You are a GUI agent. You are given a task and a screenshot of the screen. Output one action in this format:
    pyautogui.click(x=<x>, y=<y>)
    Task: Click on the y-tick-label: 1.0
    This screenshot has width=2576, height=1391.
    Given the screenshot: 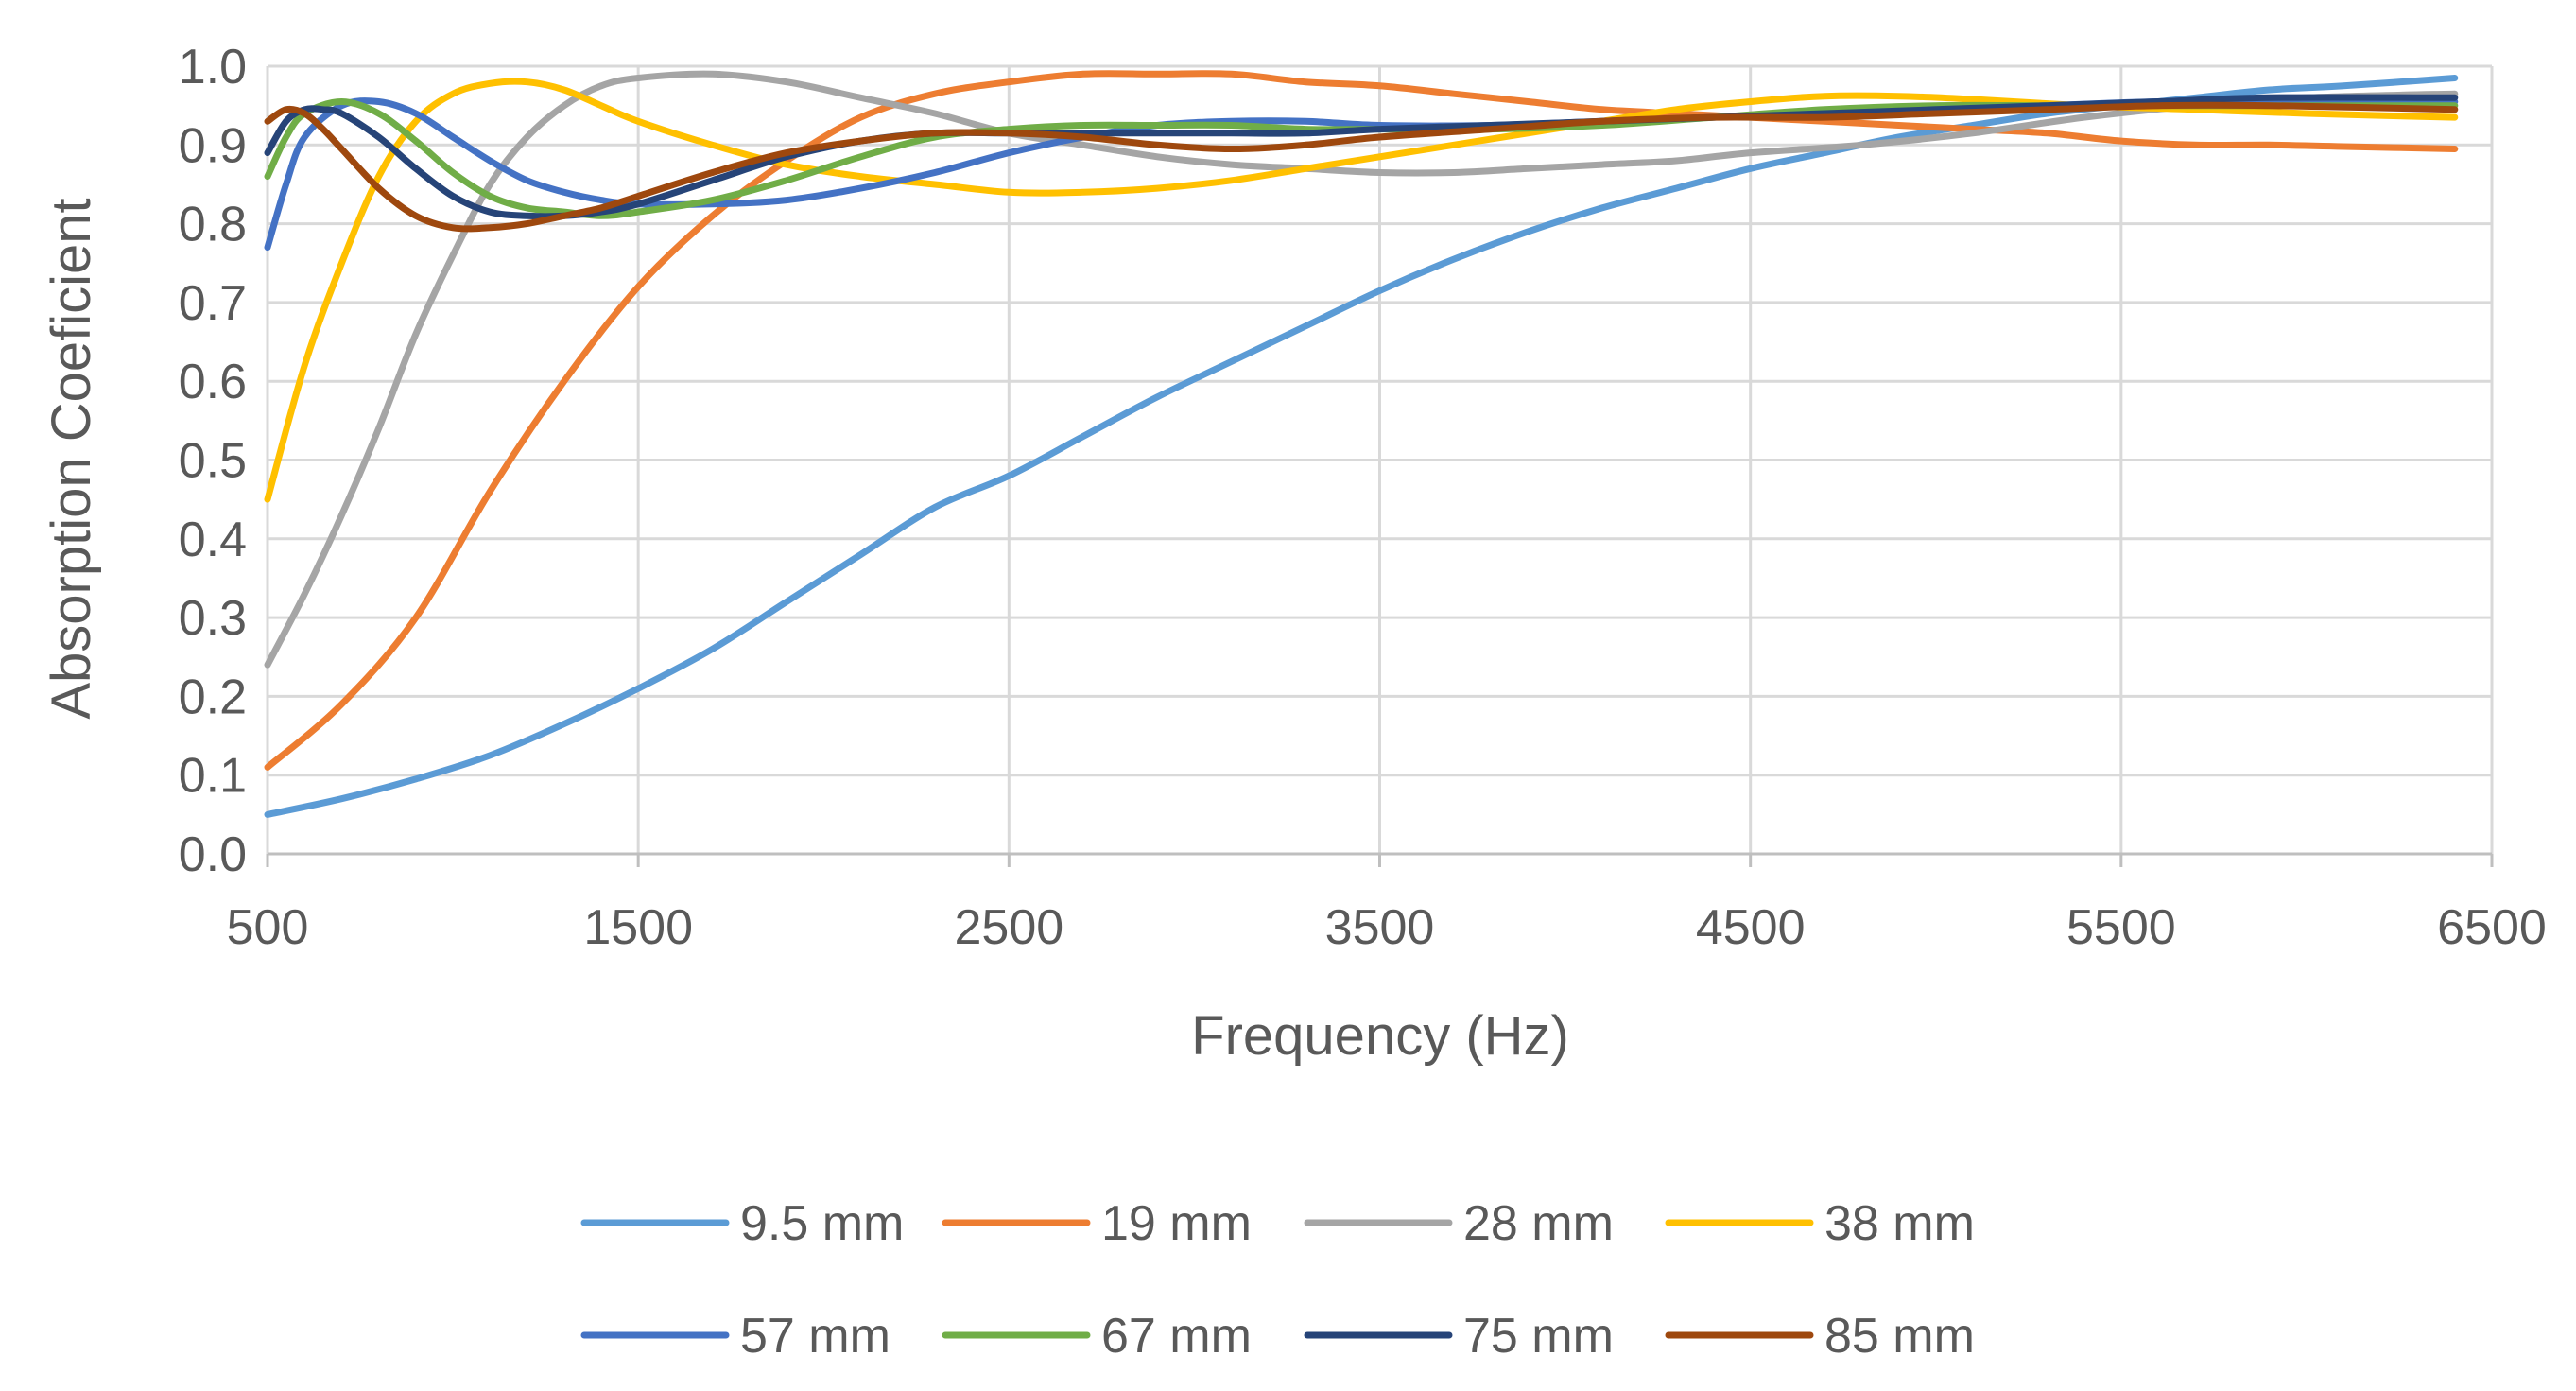 What is the action you would take?
    pyautogui.click(x=213, y=67)
    